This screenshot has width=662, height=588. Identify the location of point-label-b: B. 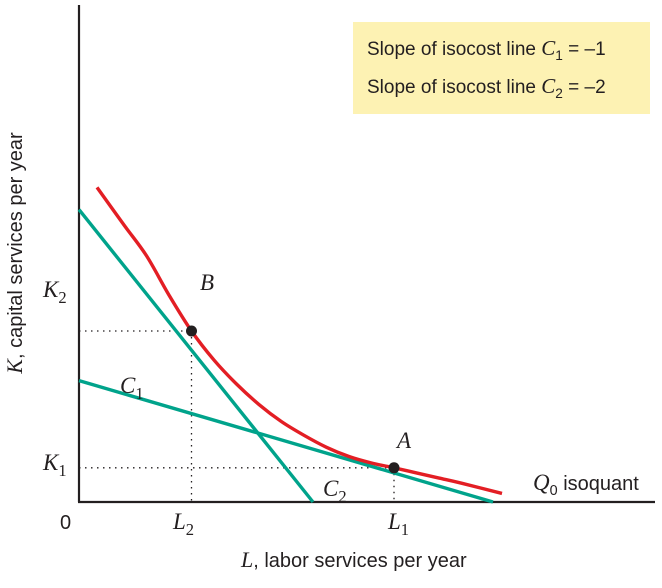
(207, 282).